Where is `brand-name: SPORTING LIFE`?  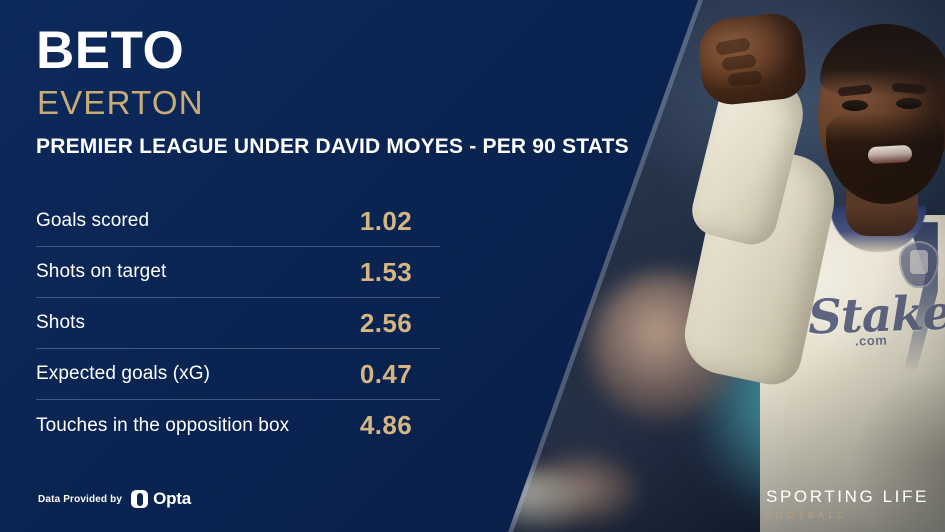 brand-name: SPORTING LIFE is located at coordinates (847, 496).